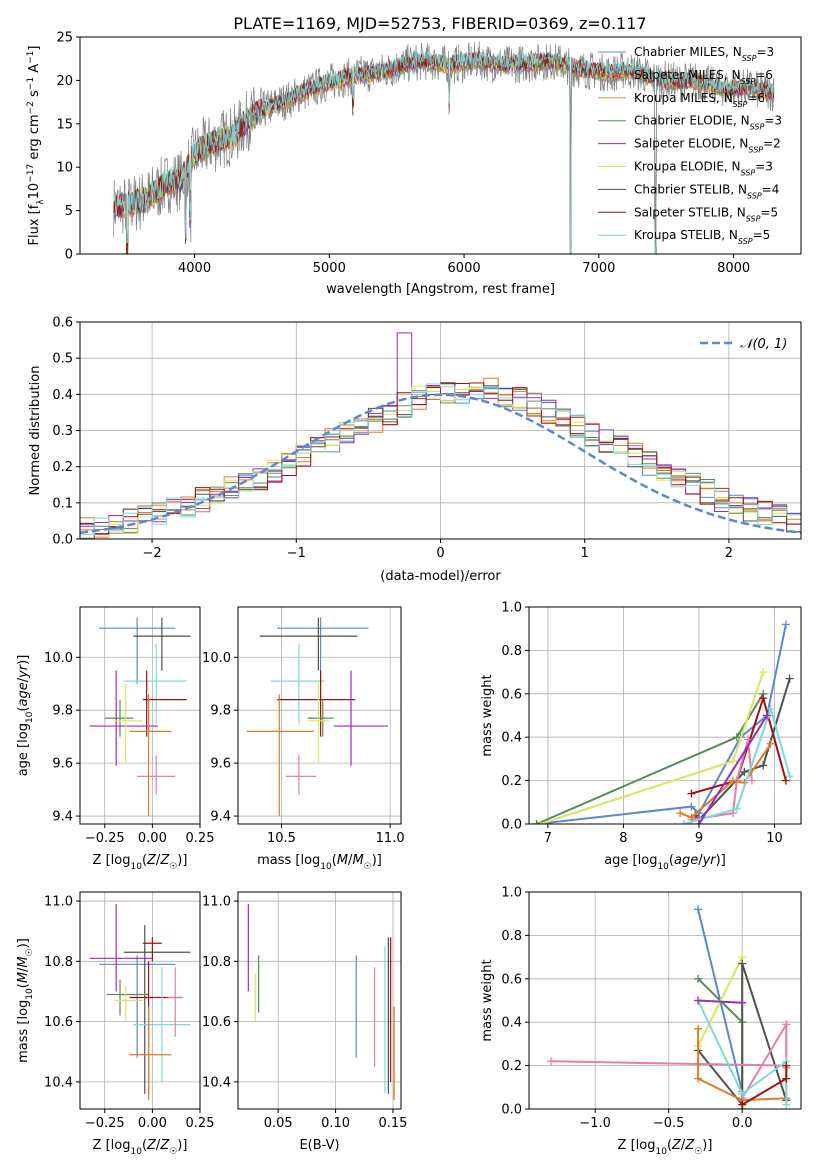 This screenshot has height=1170, width=819. What do you see at coordinates (440, 553) in the screenshot?
I see `xtick-label: 0` at bounding box center [440, 553].